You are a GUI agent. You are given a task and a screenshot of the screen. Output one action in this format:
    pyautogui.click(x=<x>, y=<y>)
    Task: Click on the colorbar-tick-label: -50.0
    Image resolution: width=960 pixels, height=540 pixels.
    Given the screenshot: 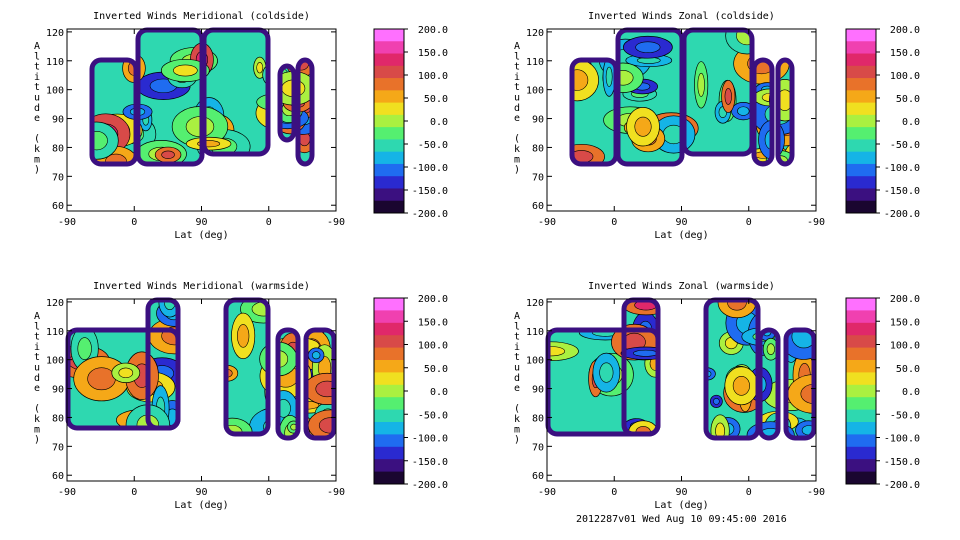 What is the action you would take?
    pyautogui.click(x=905, y=415)
    